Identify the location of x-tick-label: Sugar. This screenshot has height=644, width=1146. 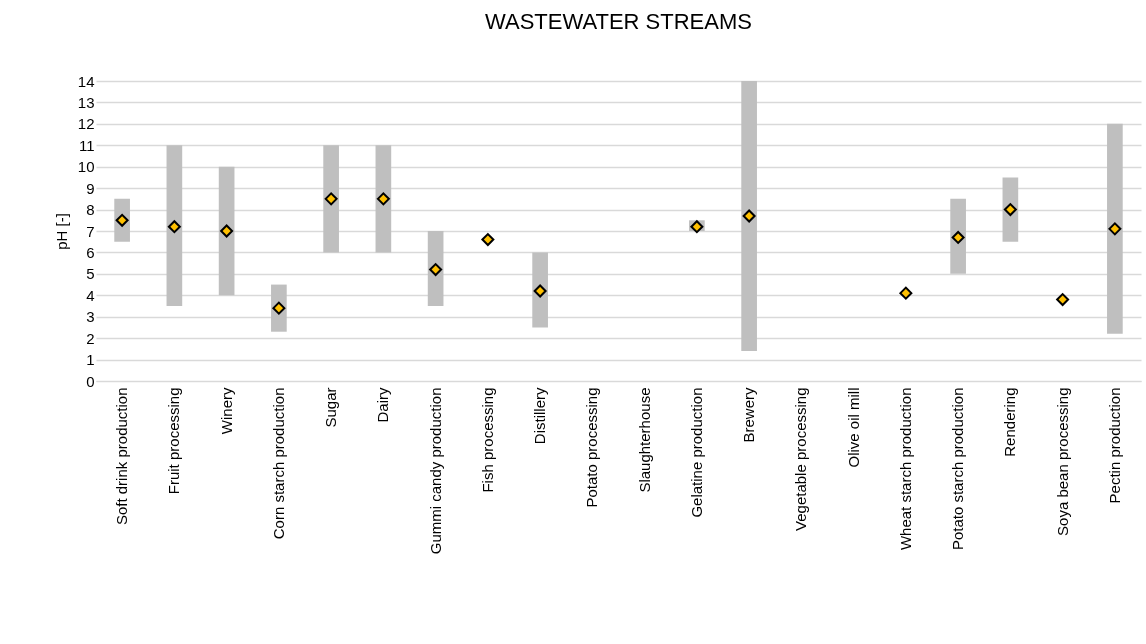
(331, 407).